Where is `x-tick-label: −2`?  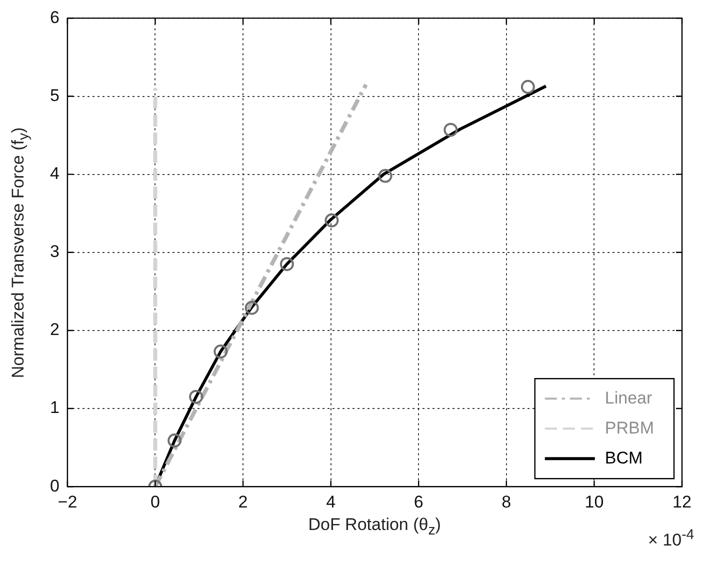 x-tick-label: −2 is located at coordinates (68, 502).